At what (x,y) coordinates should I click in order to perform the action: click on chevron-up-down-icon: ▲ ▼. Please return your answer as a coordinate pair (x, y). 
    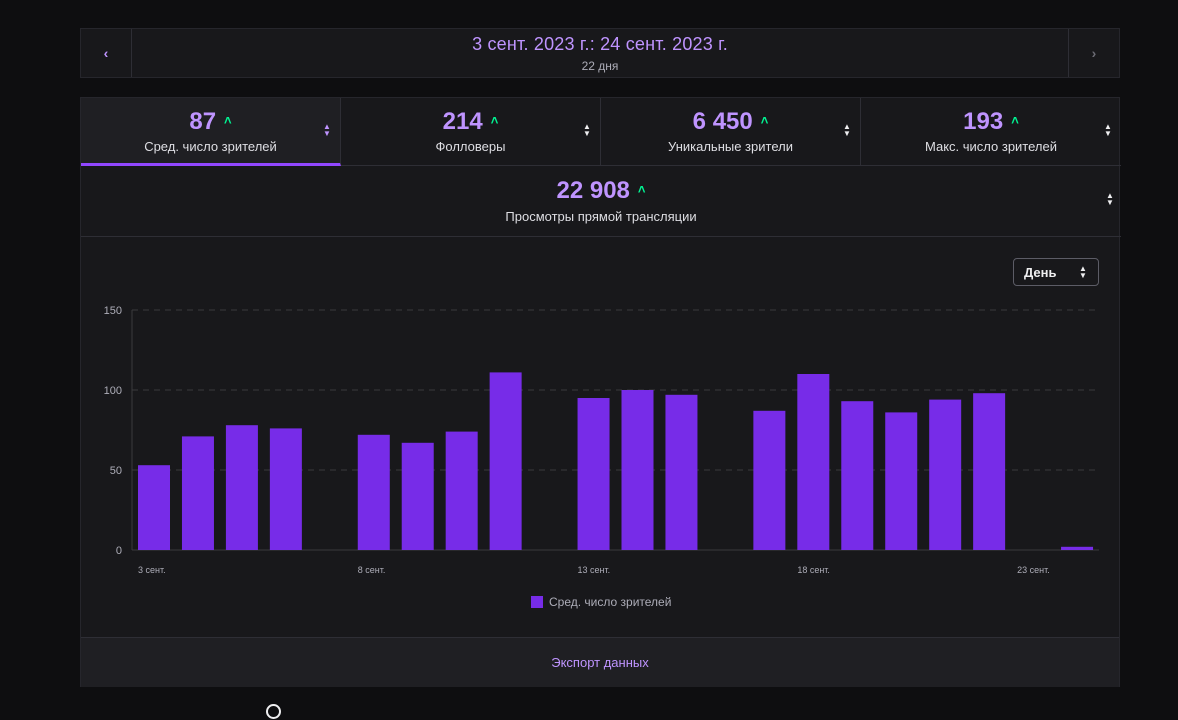
    Looking at the image, I should click on (1083, 272).